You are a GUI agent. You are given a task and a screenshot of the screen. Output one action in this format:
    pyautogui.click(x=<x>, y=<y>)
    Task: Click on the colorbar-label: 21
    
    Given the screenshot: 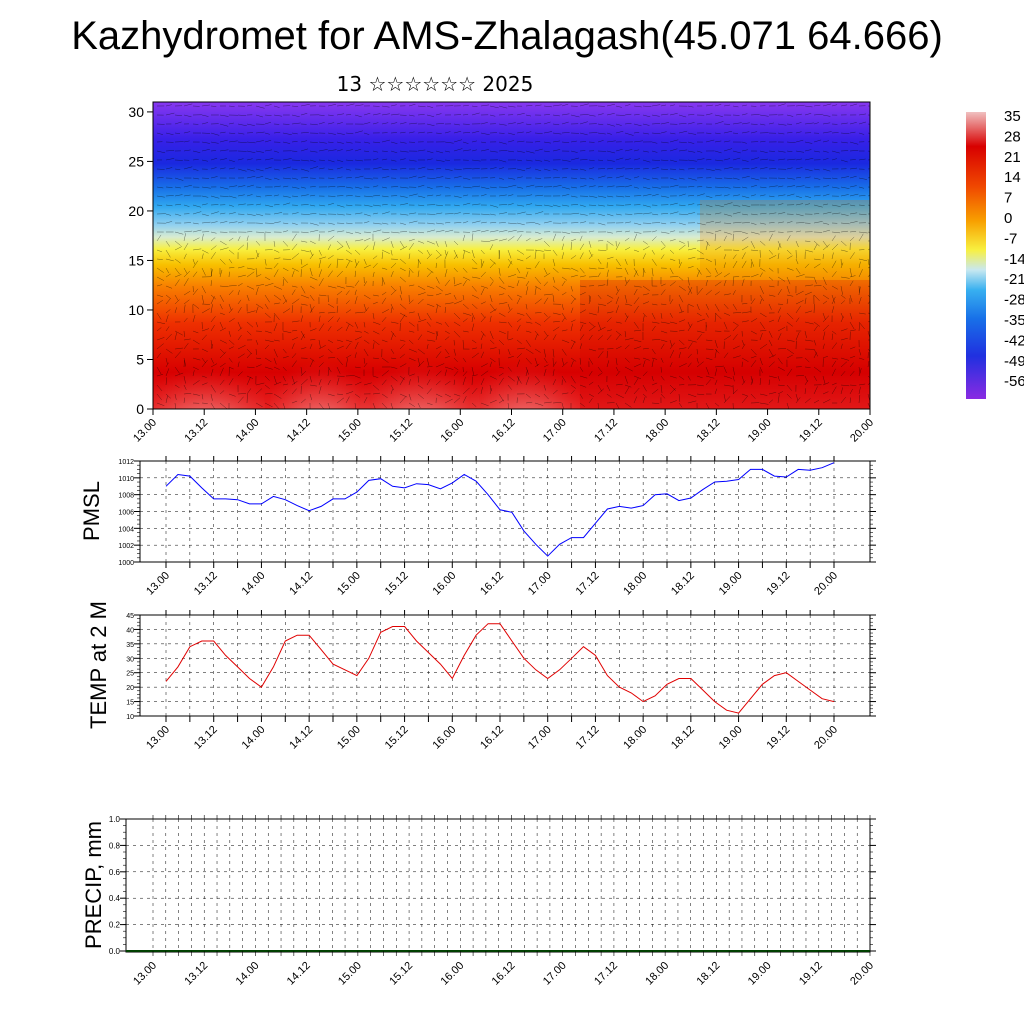 What is the action you would take?
    pyautogui.click(x=1012, y=157)
    